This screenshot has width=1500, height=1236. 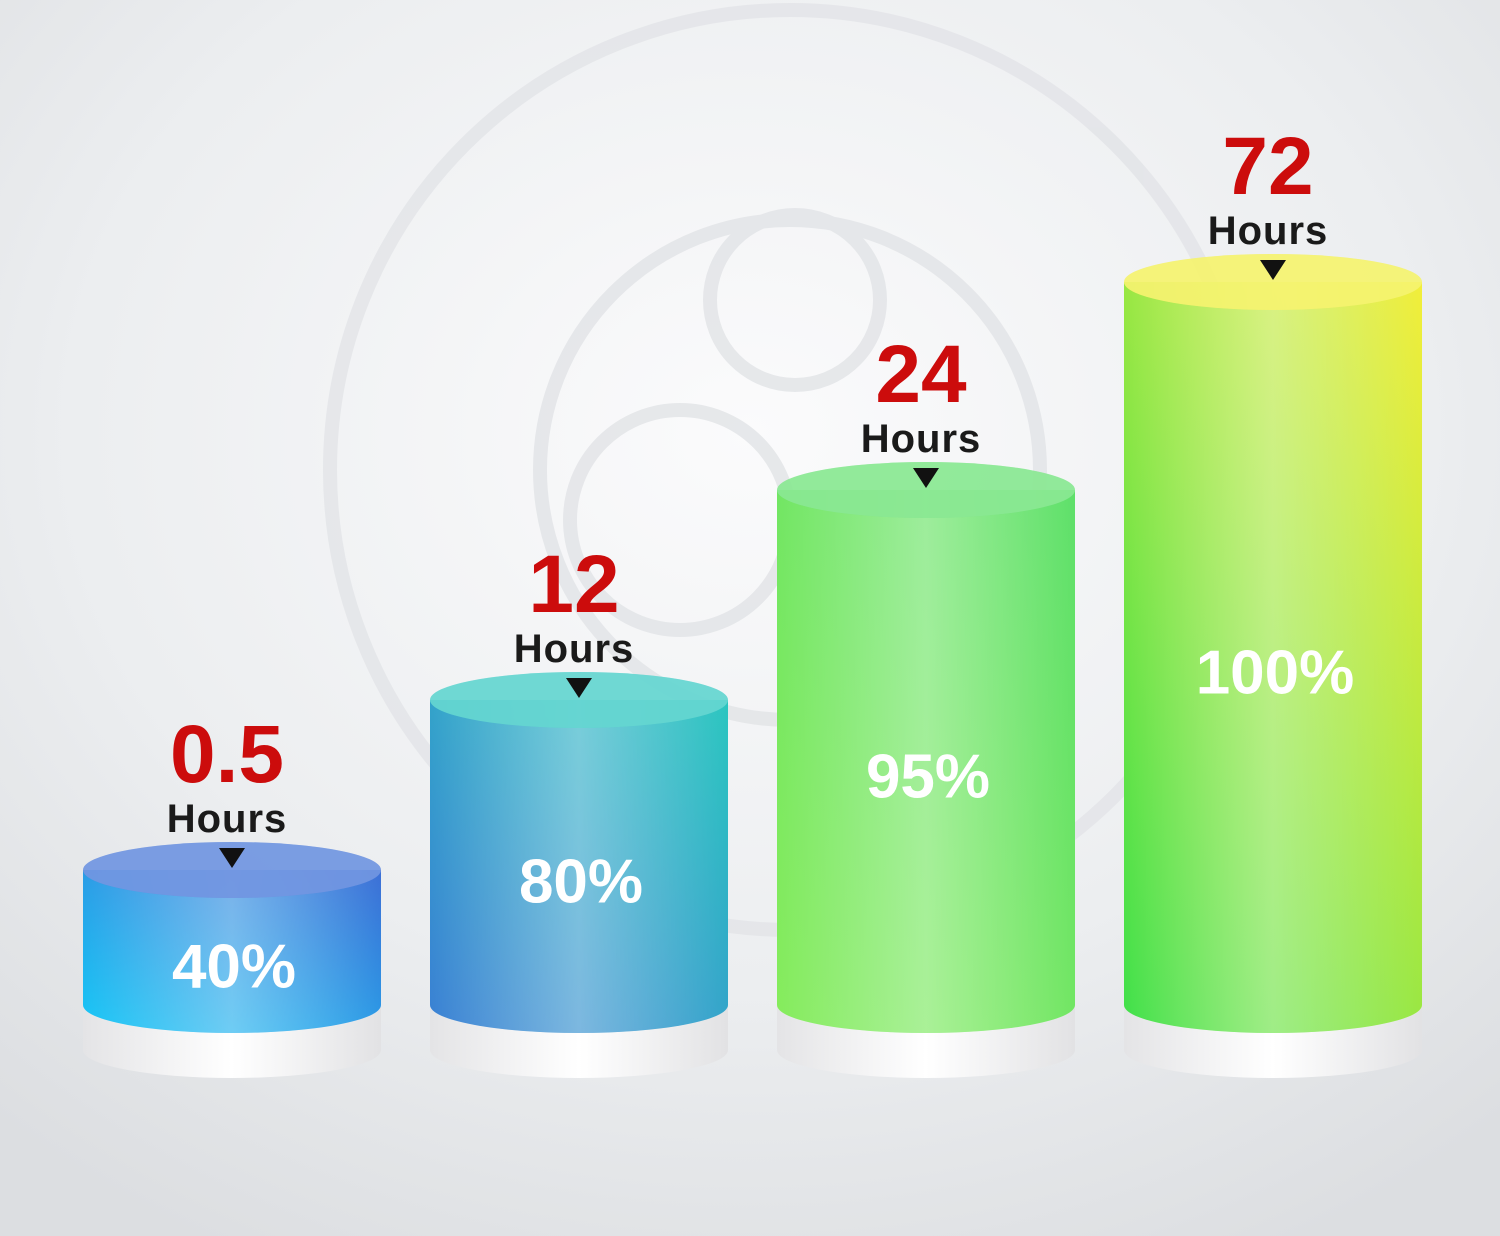 I want to click on percent-label: 95%, so click(x=928, y=777).